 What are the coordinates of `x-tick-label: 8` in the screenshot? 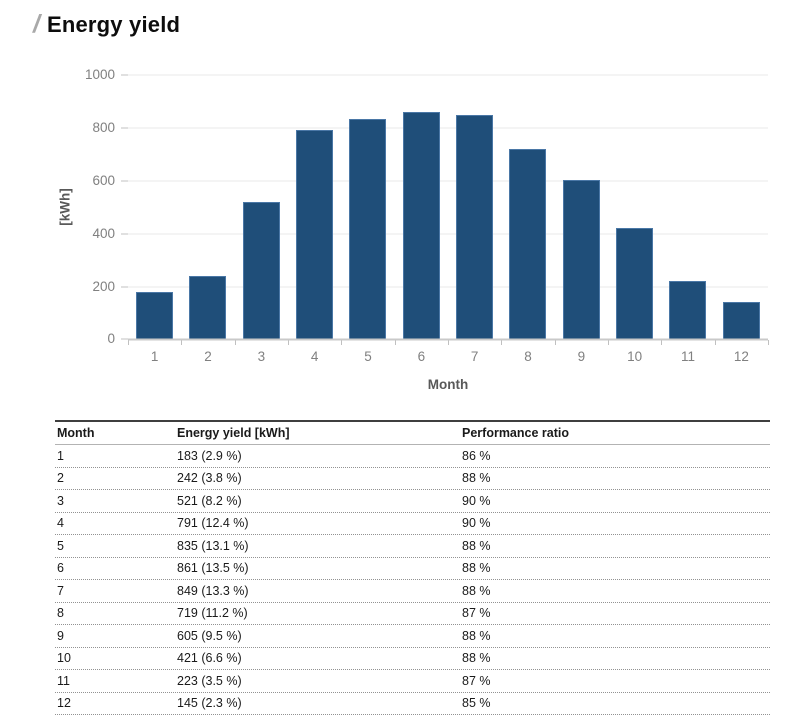 It's located at (528, 356).